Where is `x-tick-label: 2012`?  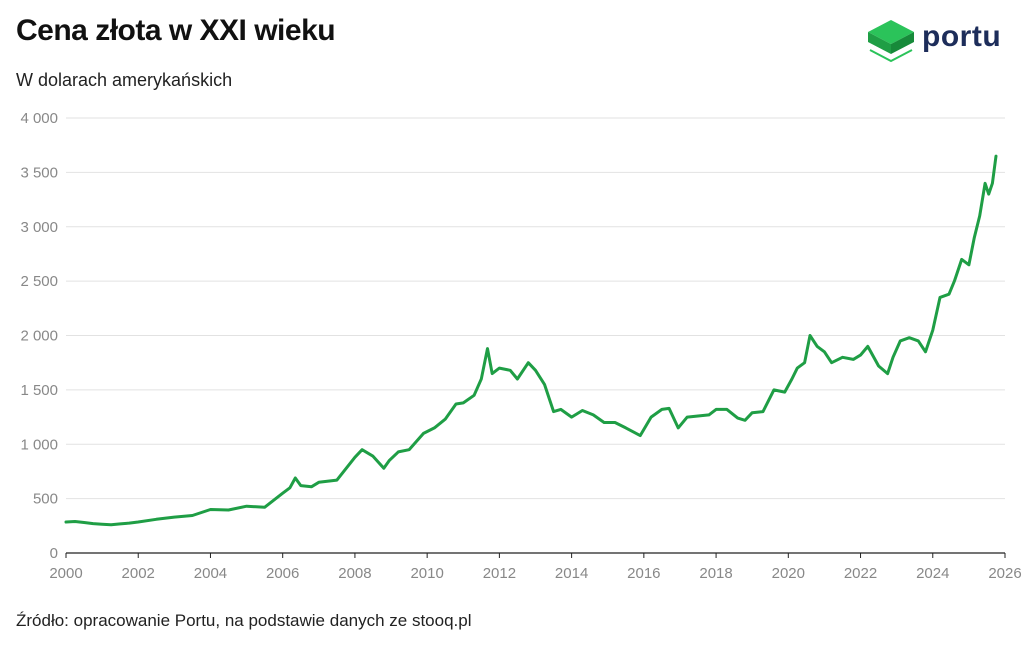 x-tick-label: 2012 is located at coordinates (499, 573).